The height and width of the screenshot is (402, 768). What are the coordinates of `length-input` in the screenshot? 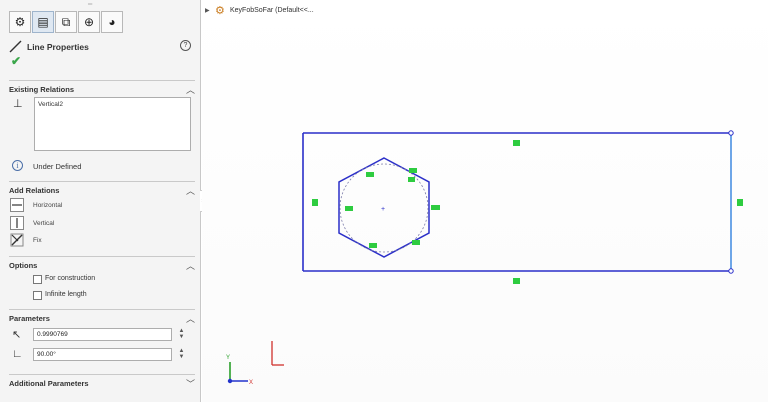 It's located at (102, 334).